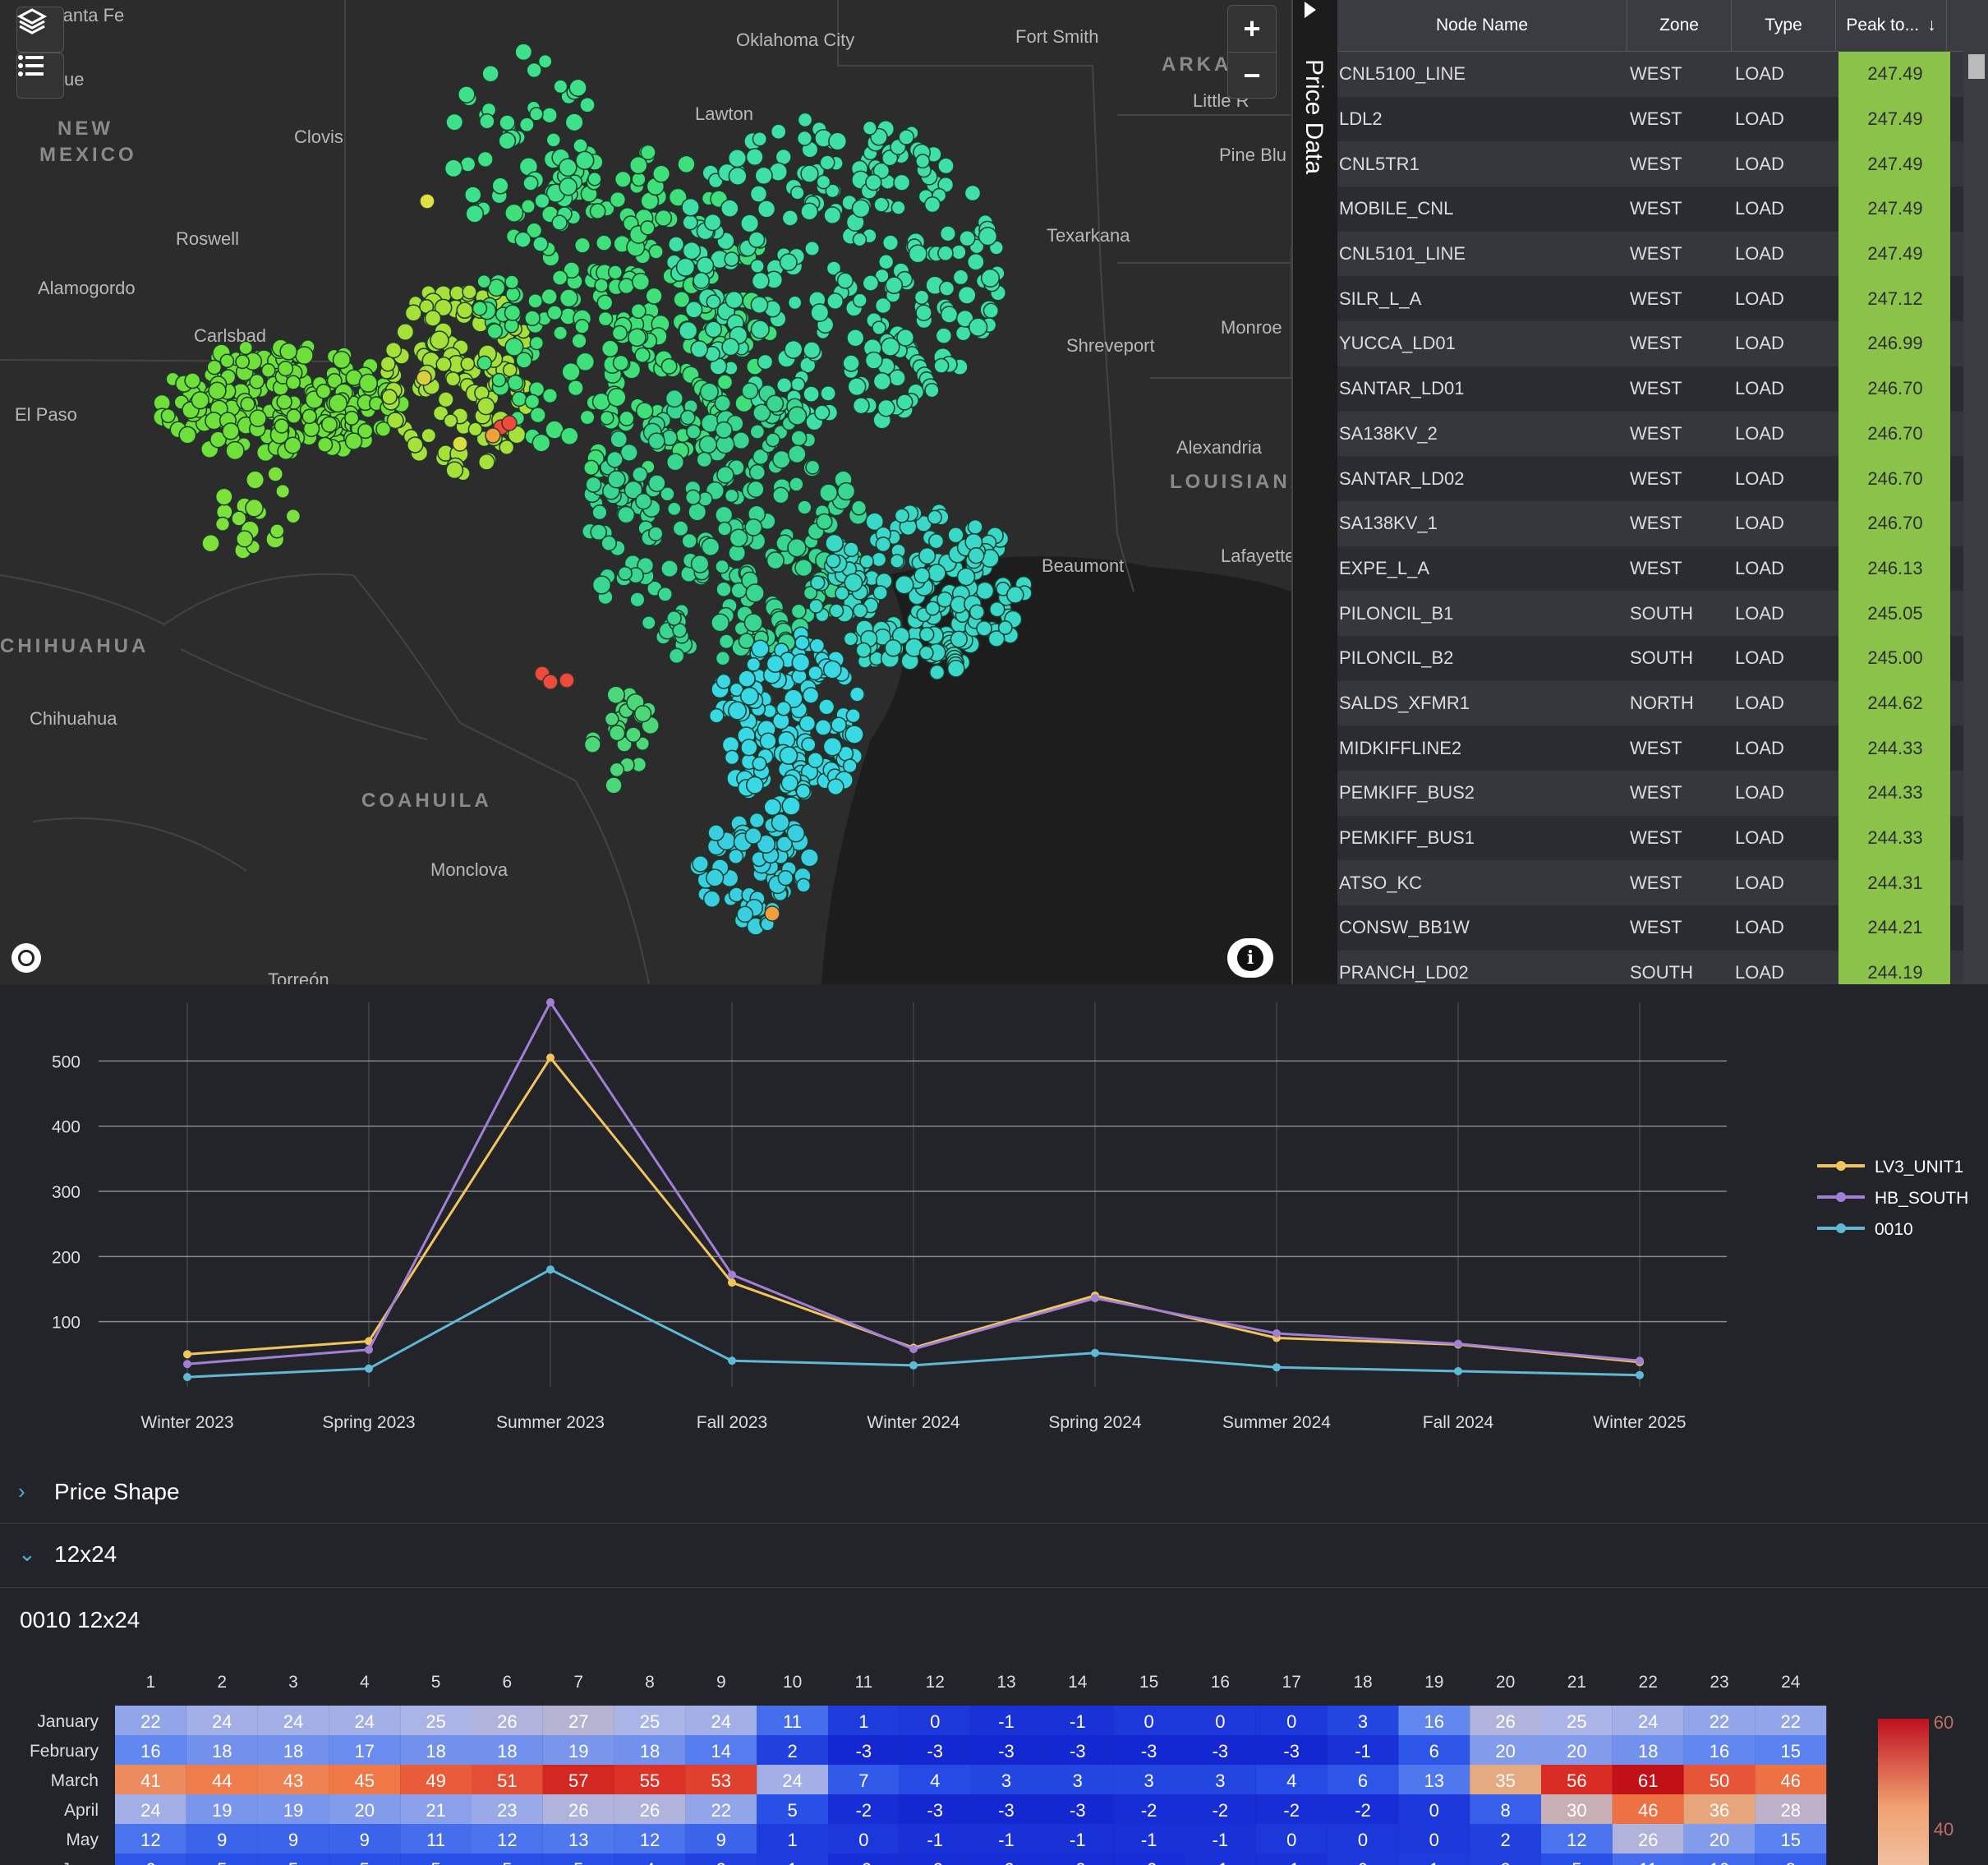 The height and width of the screenshot is (1865, 1988). What do you see at coordinates (40, 30) in the screenshot?
I see `layers-button` at bounding box center [40, 30].